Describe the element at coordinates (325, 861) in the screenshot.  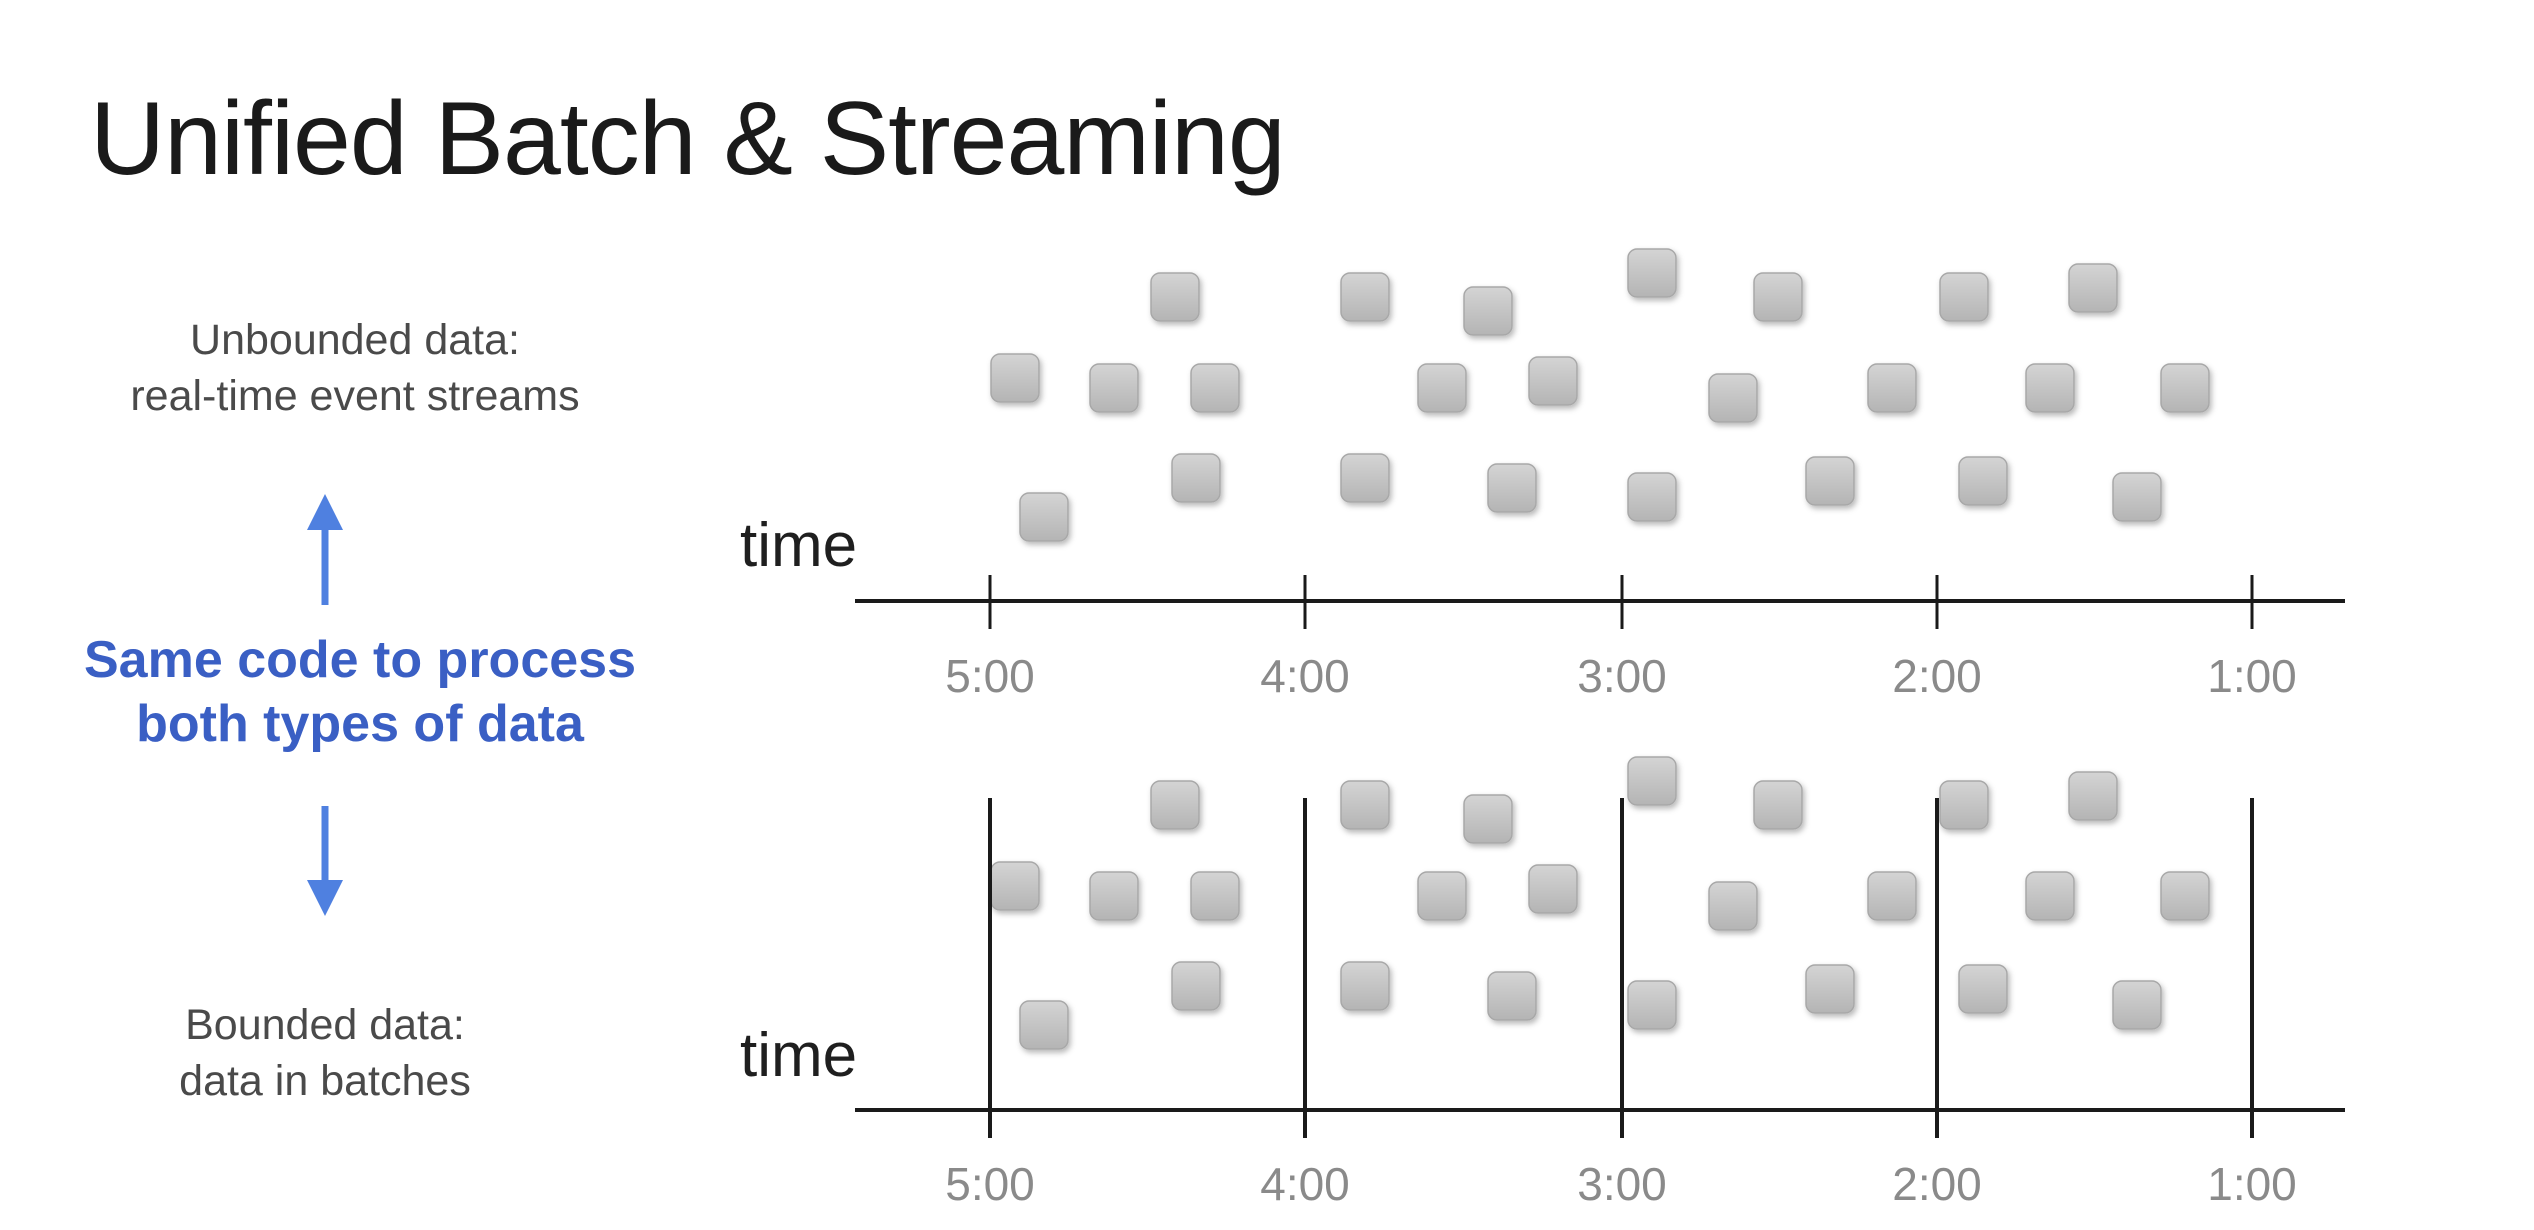
I see `arrow-down-icon` at that location.